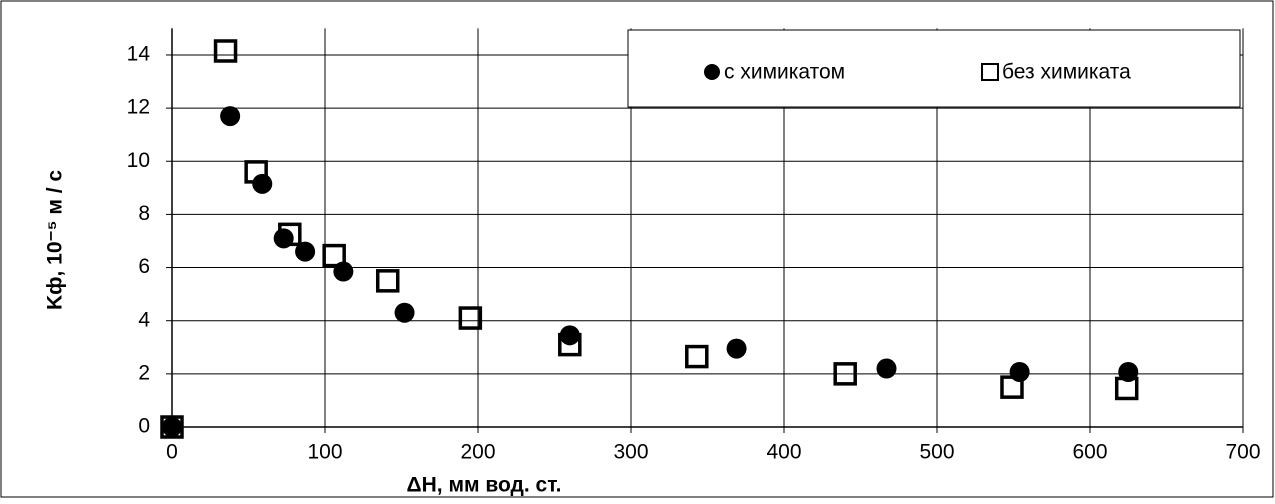 This screenshot has height=504, width=1275. I want to click on x-tick-label: 700, so click(1242, 452).